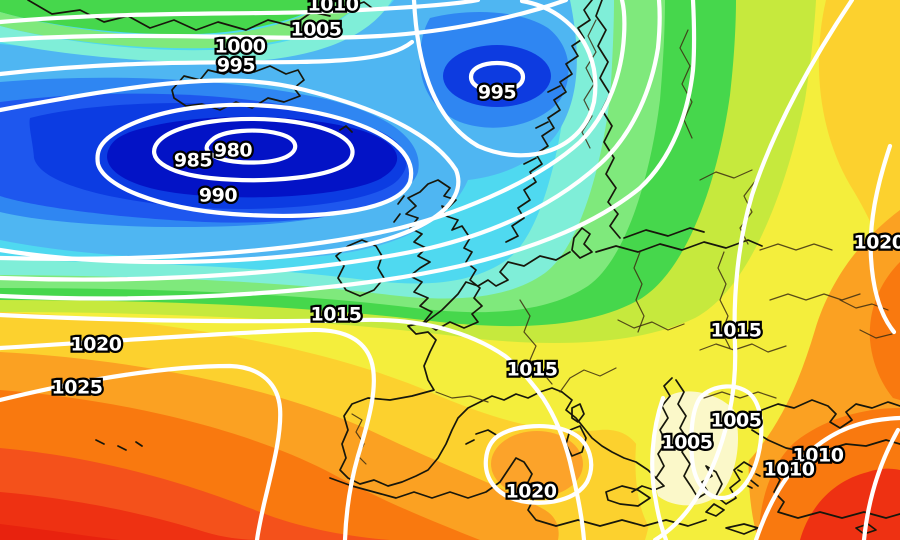  I want to click on coastline-hebrides, so click(399, 209).